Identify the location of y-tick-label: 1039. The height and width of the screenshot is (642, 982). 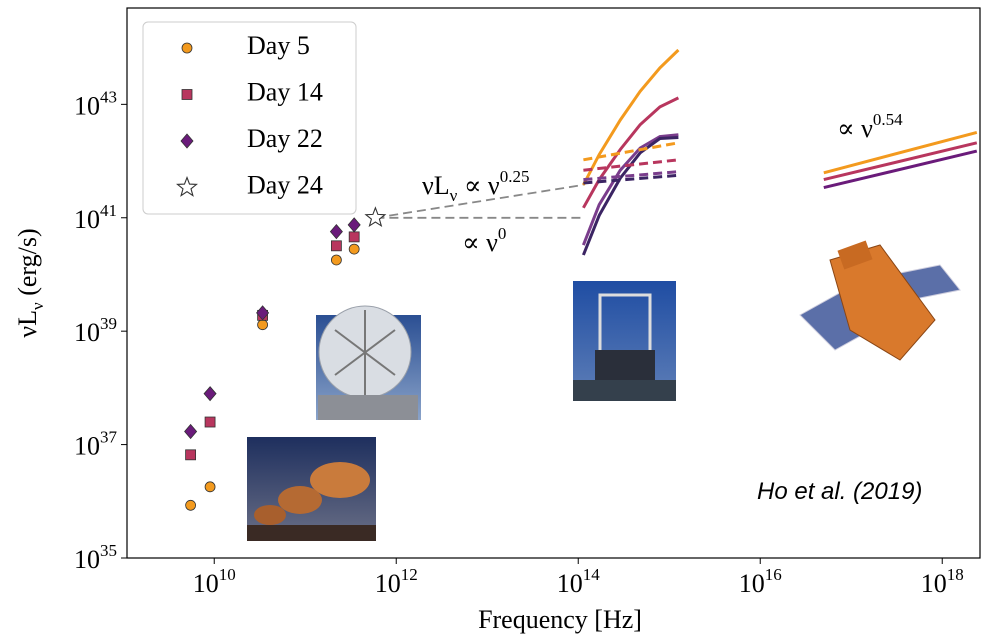
(95, 331).